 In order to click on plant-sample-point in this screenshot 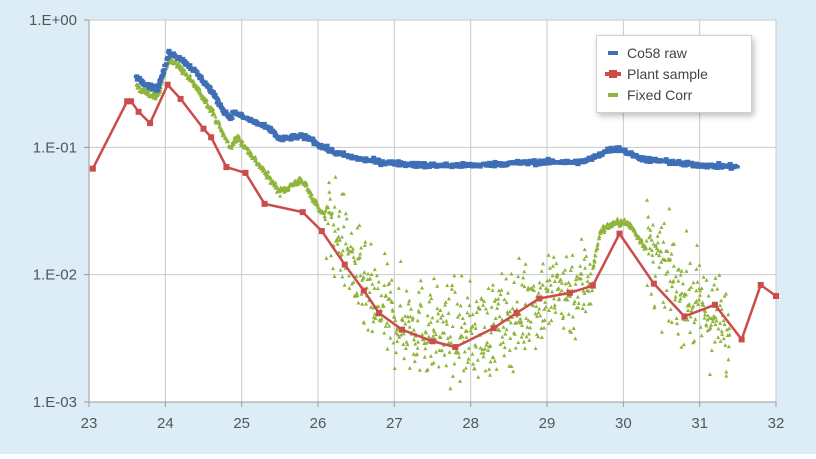, I will do `click(130, 101)`.